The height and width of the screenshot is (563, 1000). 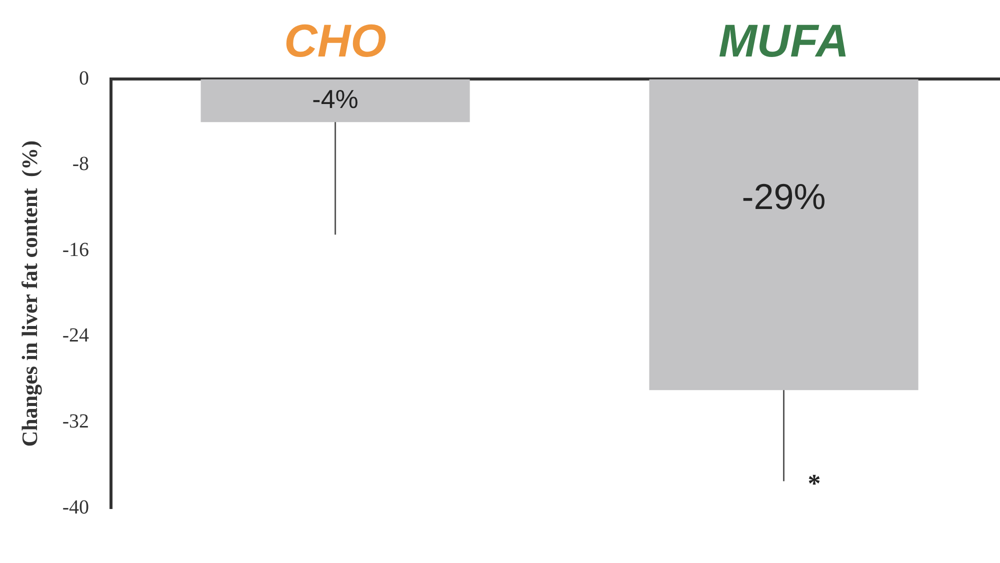 What do you see at coordinates (335, 99) in the screenshot?
I see `data-label: -4%` at bounding box center [335, 99].